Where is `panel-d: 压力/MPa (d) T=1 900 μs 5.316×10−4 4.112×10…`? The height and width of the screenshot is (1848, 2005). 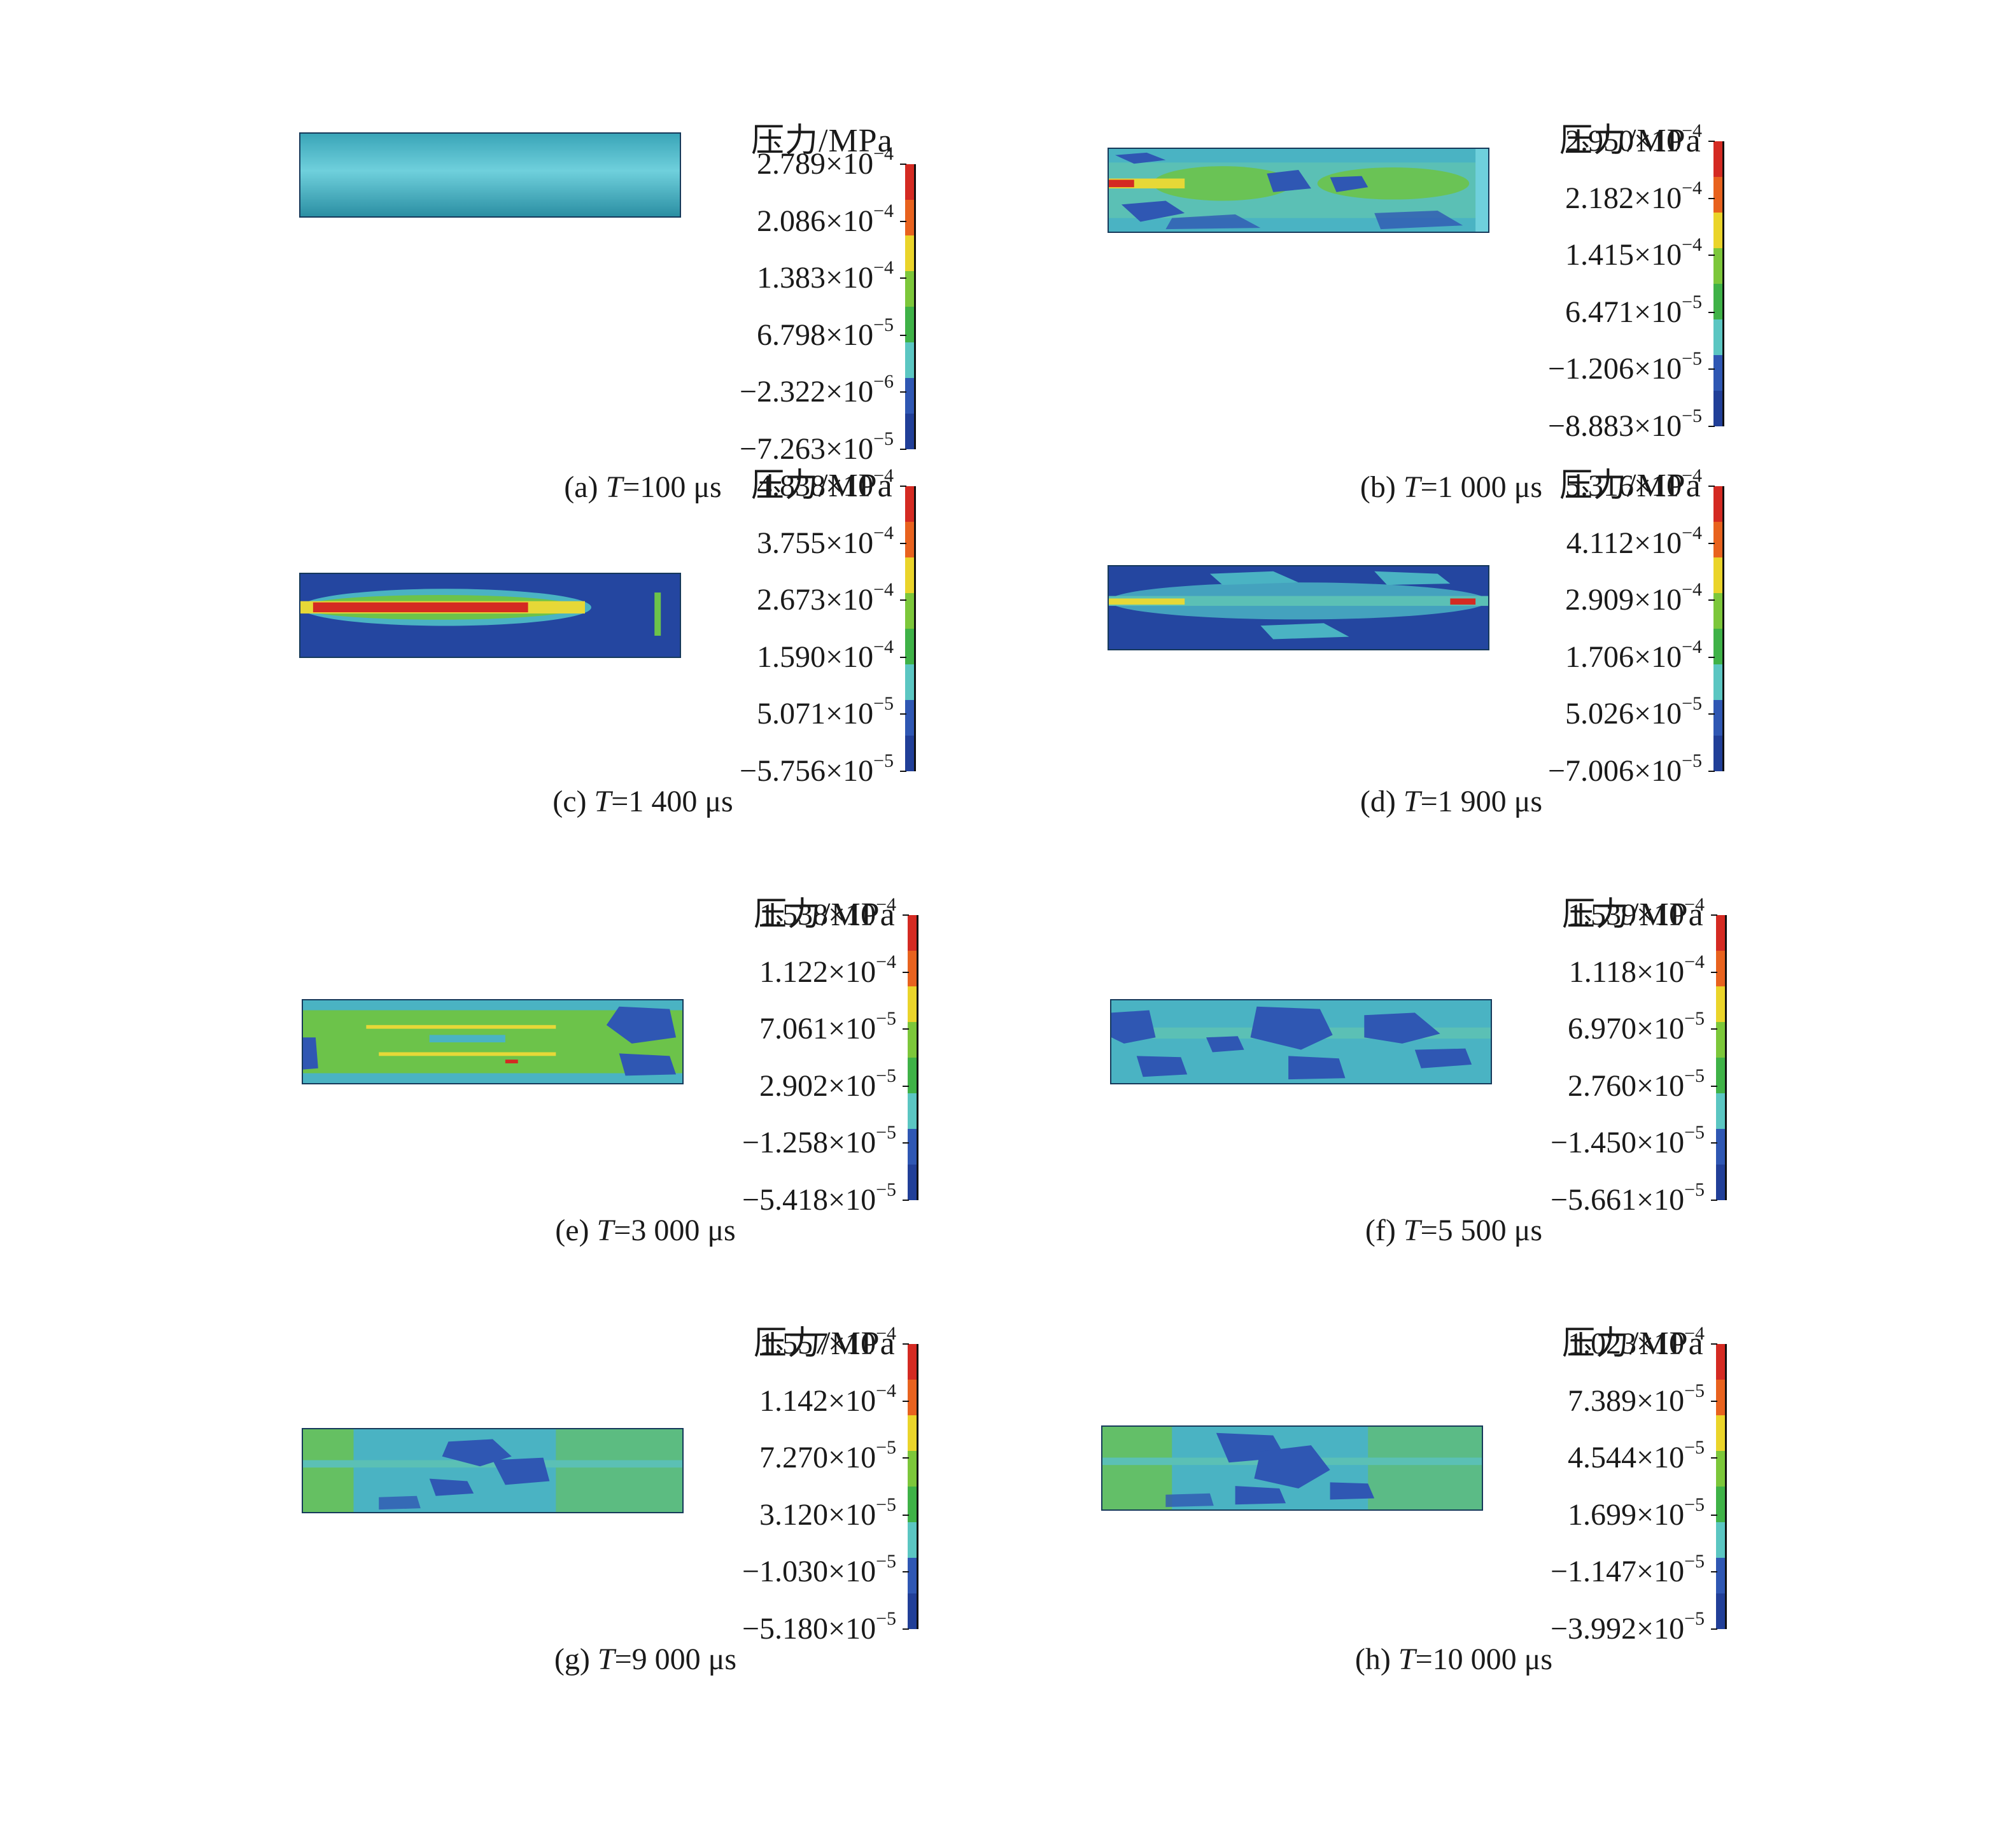 panel-d: 压力/MPa (d) T=1 900 μs 5.316×10−4 4.112×10… is located at coordinates (1512, 725).